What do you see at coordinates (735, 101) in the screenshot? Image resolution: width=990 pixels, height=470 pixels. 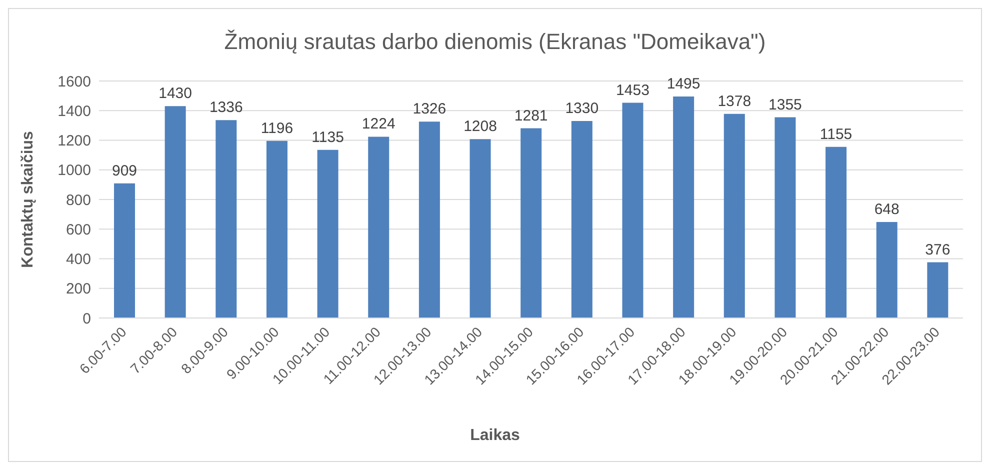 I see `data-label: 1378` at bounding box center [735, 101].